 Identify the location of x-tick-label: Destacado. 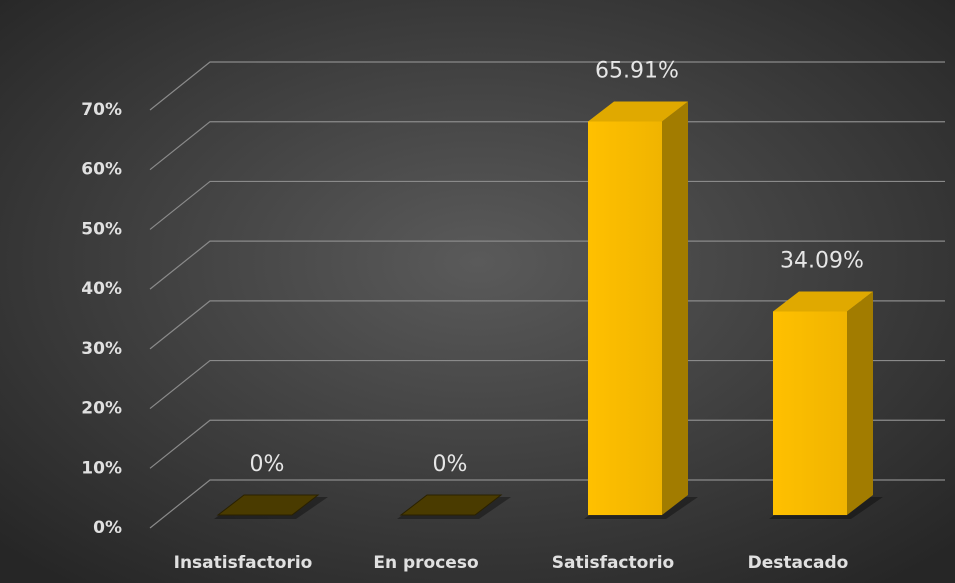
(798, 563).